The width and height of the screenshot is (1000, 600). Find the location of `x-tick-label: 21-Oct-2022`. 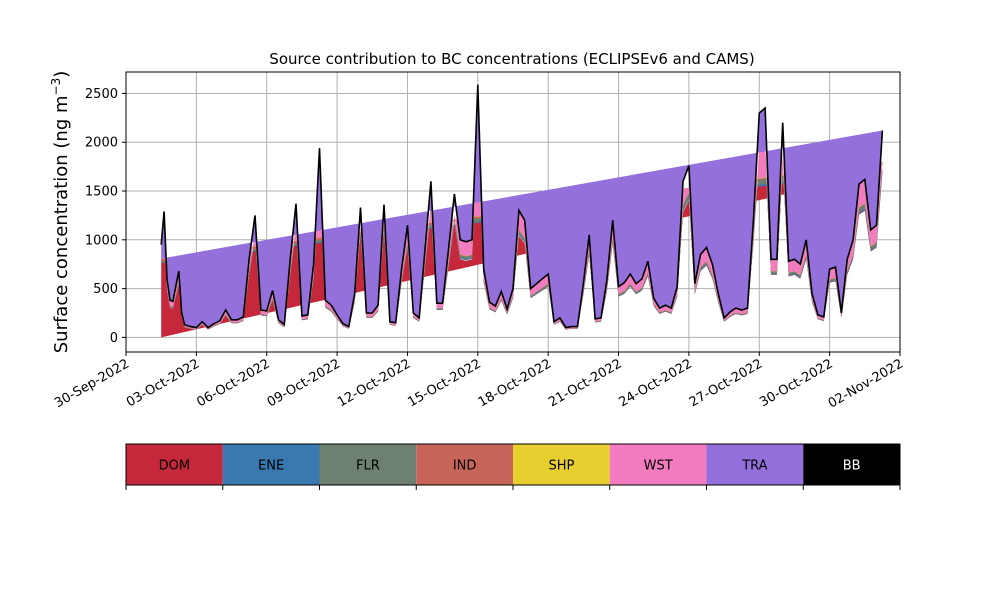

x-tick-label: 21-Oct-2022 is located at coordinates (585, 383).